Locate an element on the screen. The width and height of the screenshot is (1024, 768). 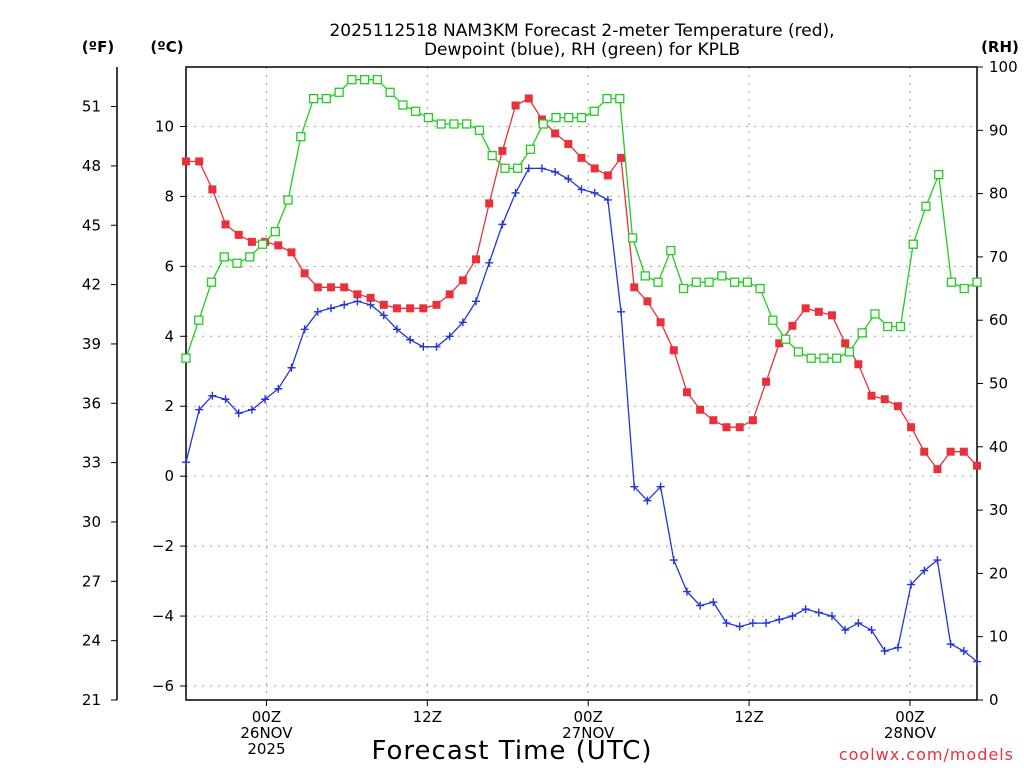
celsius-tick-label: 6 is located at coordinates (169, 266).